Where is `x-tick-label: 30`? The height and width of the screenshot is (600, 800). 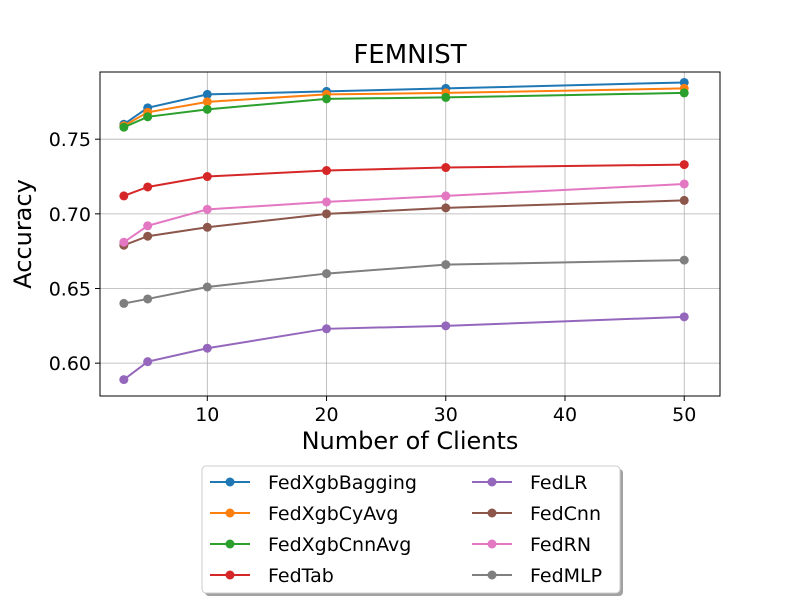 x-tick-label: 30 is located at coordinates (446, 415).